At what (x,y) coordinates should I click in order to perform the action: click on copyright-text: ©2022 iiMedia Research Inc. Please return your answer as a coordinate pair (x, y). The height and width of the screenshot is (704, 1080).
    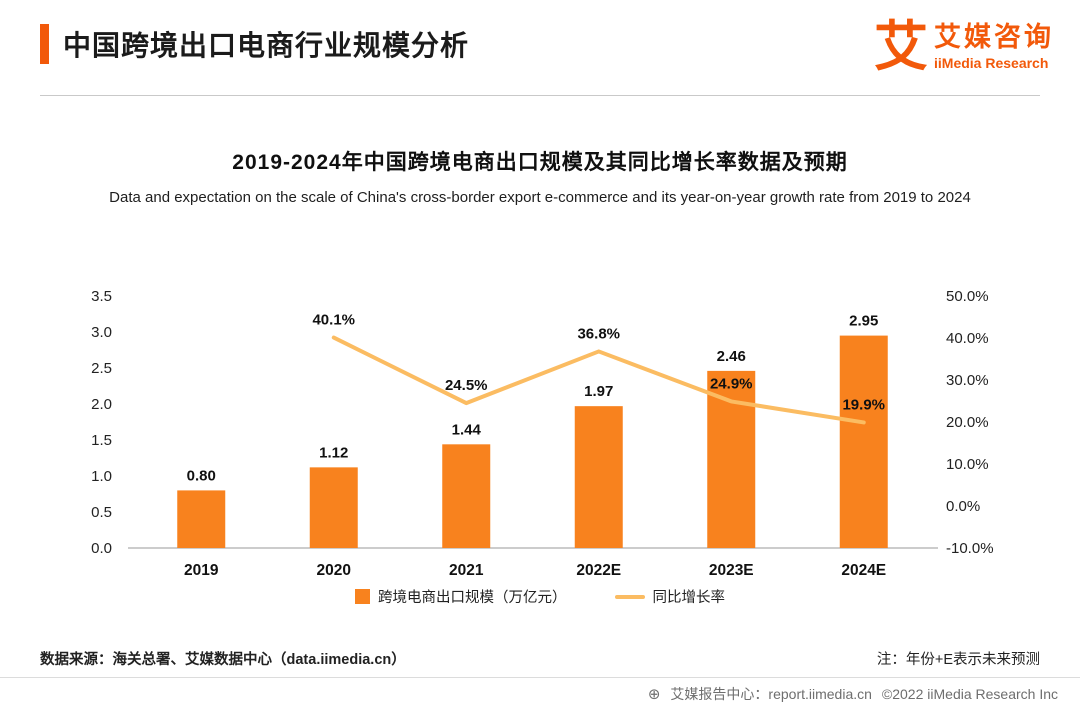
    Looking at the image, I should click on (969, 694).